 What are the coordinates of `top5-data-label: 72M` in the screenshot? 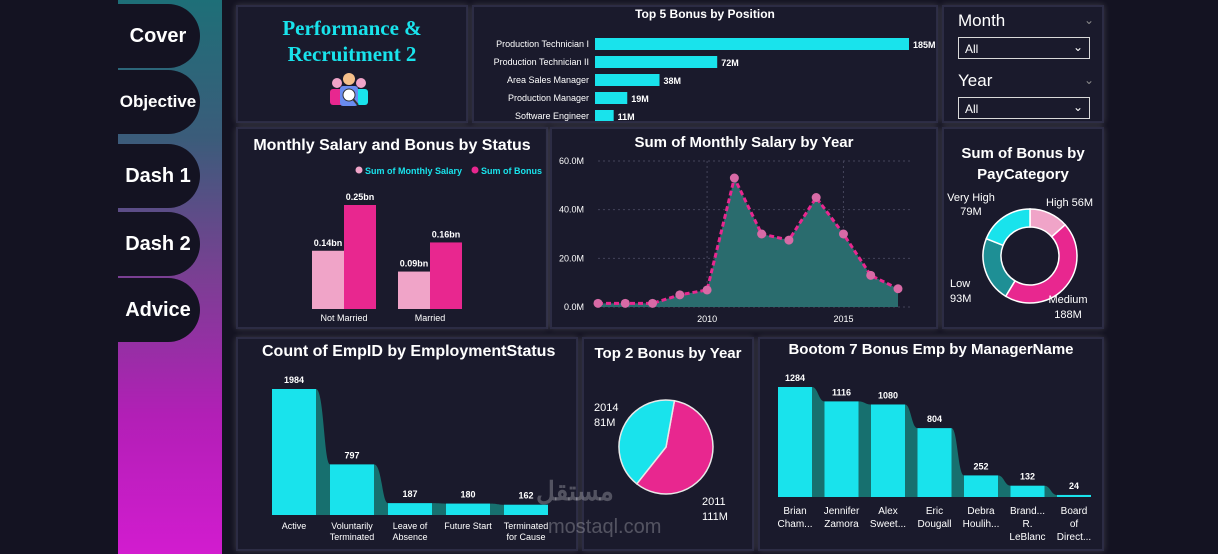 It's located at (730, 63).